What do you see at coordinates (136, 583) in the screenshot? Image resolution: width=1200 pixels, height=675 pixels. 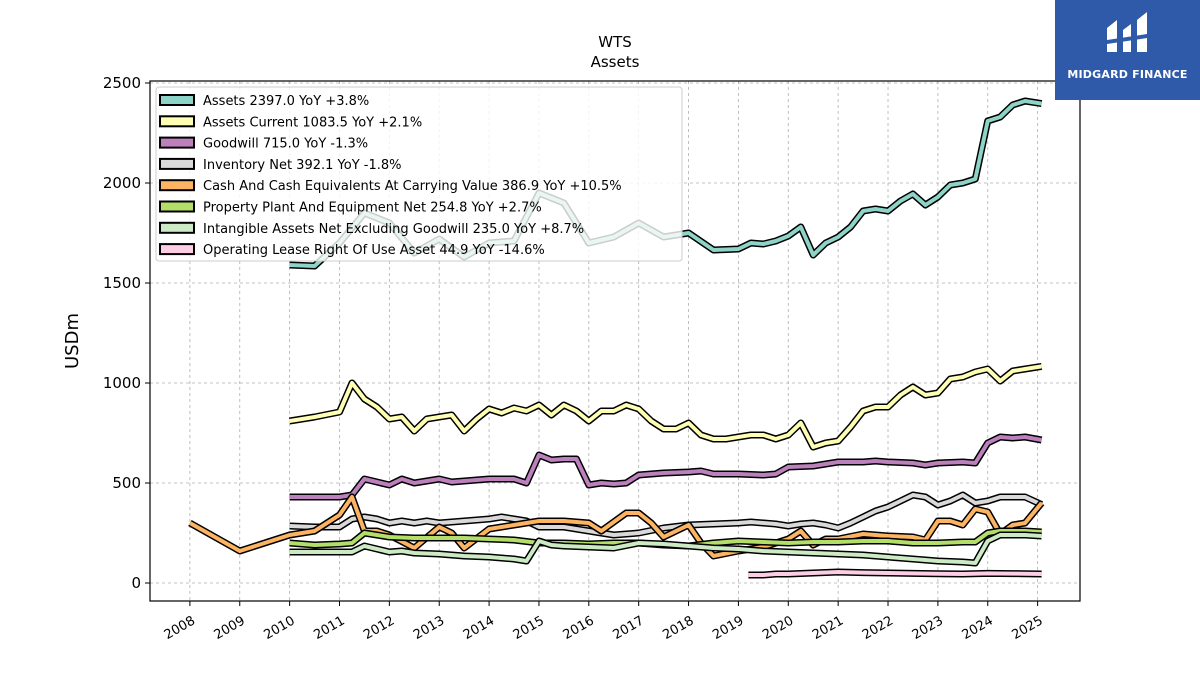 I see `y-tick-label: 0` at bounding box center [136, 583].